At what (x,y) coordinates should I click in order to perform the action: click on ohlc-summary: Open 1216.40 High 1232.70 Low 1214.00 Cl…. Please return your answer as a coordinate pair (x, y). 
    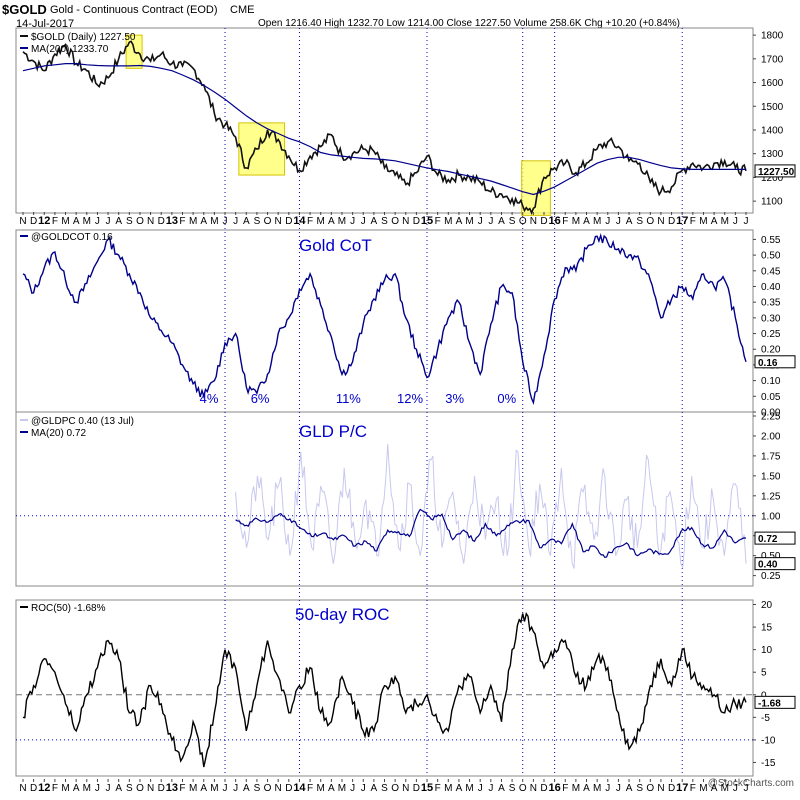
    Looking at the image, I should click on (469, 23).